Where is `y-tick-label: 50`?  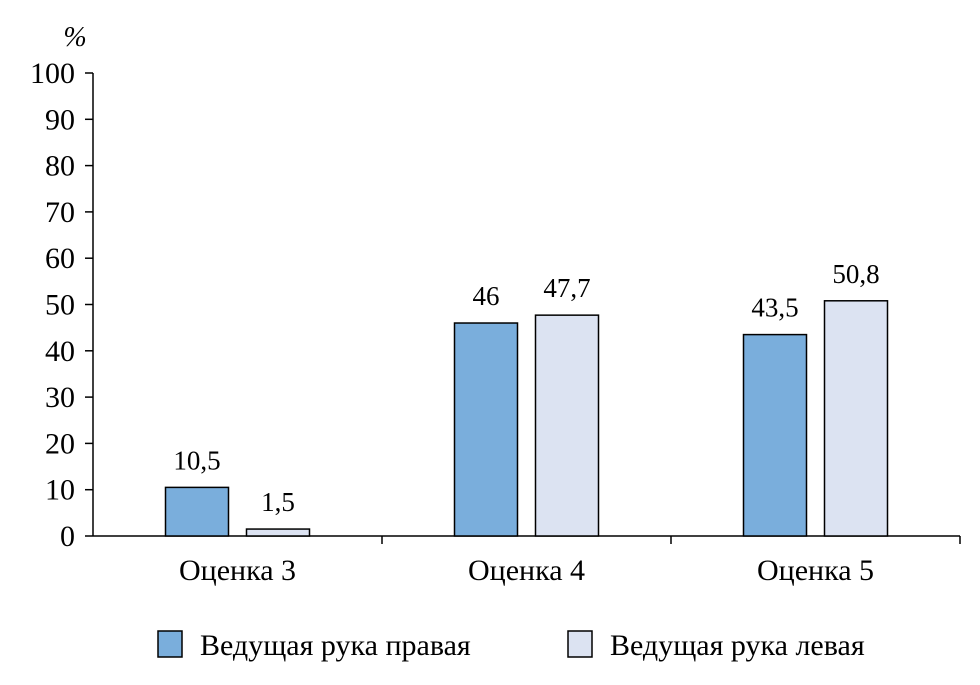 y-tick-label: 50 is located at coordinates (60, 305).